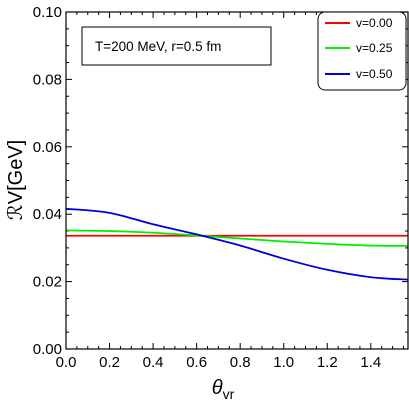 The width and height of the screenshot is (409, 407). Describe the element at coordinates (283, 362) in the screenshot. I see `x-tick-label: 1.0` at that location.